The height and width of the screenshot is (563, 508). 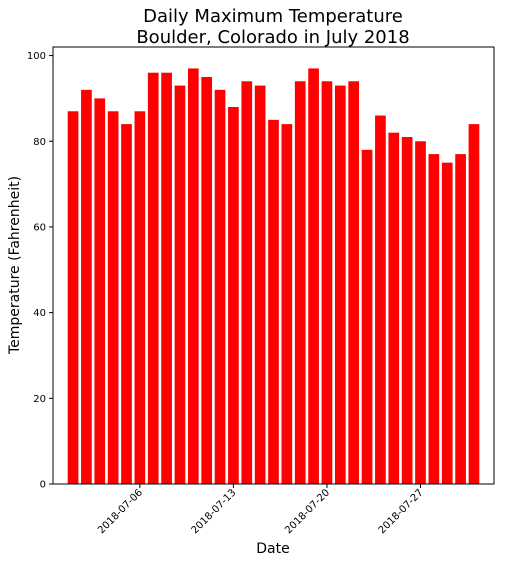 What do you see at coordinates (273, 16) in the screenshot?
I see `chart-title-line-1: Daily Maximum Temperature` at bounding box center [273, 16].